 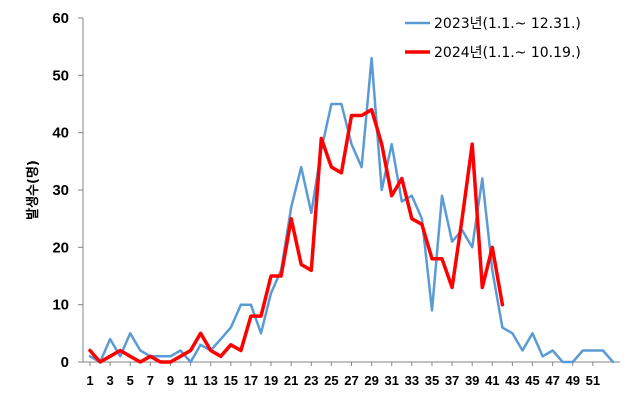 I want to click on y-tick-label: 40, so click(x=60, y=133).